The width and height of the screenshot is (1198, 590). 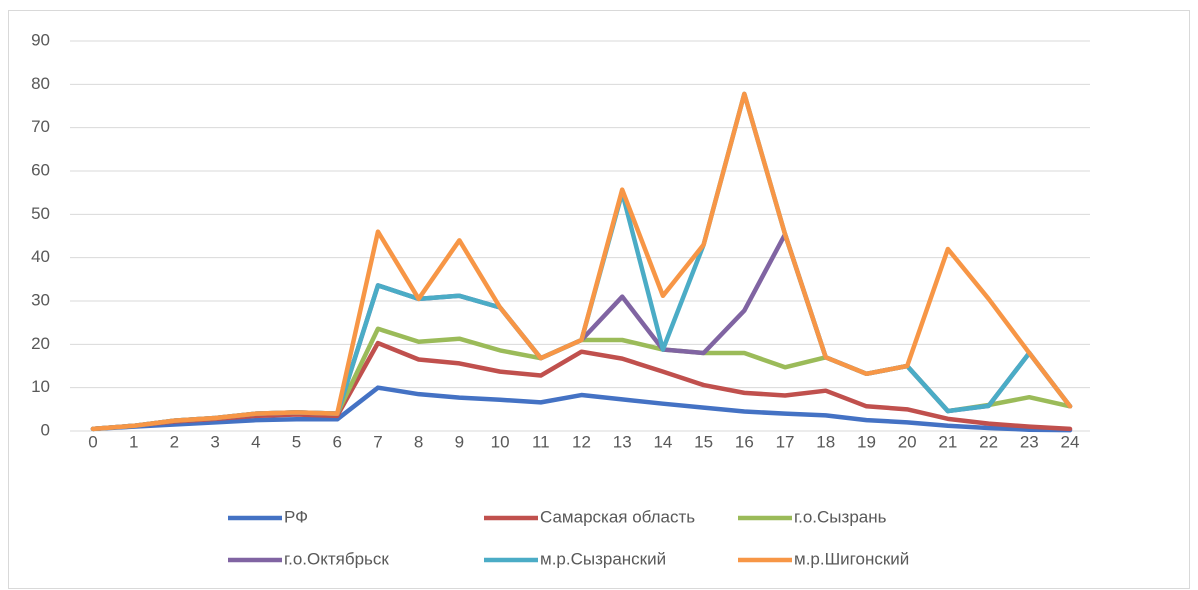 I want to click on y-tick-label: 0, so click(x=45, y=429).